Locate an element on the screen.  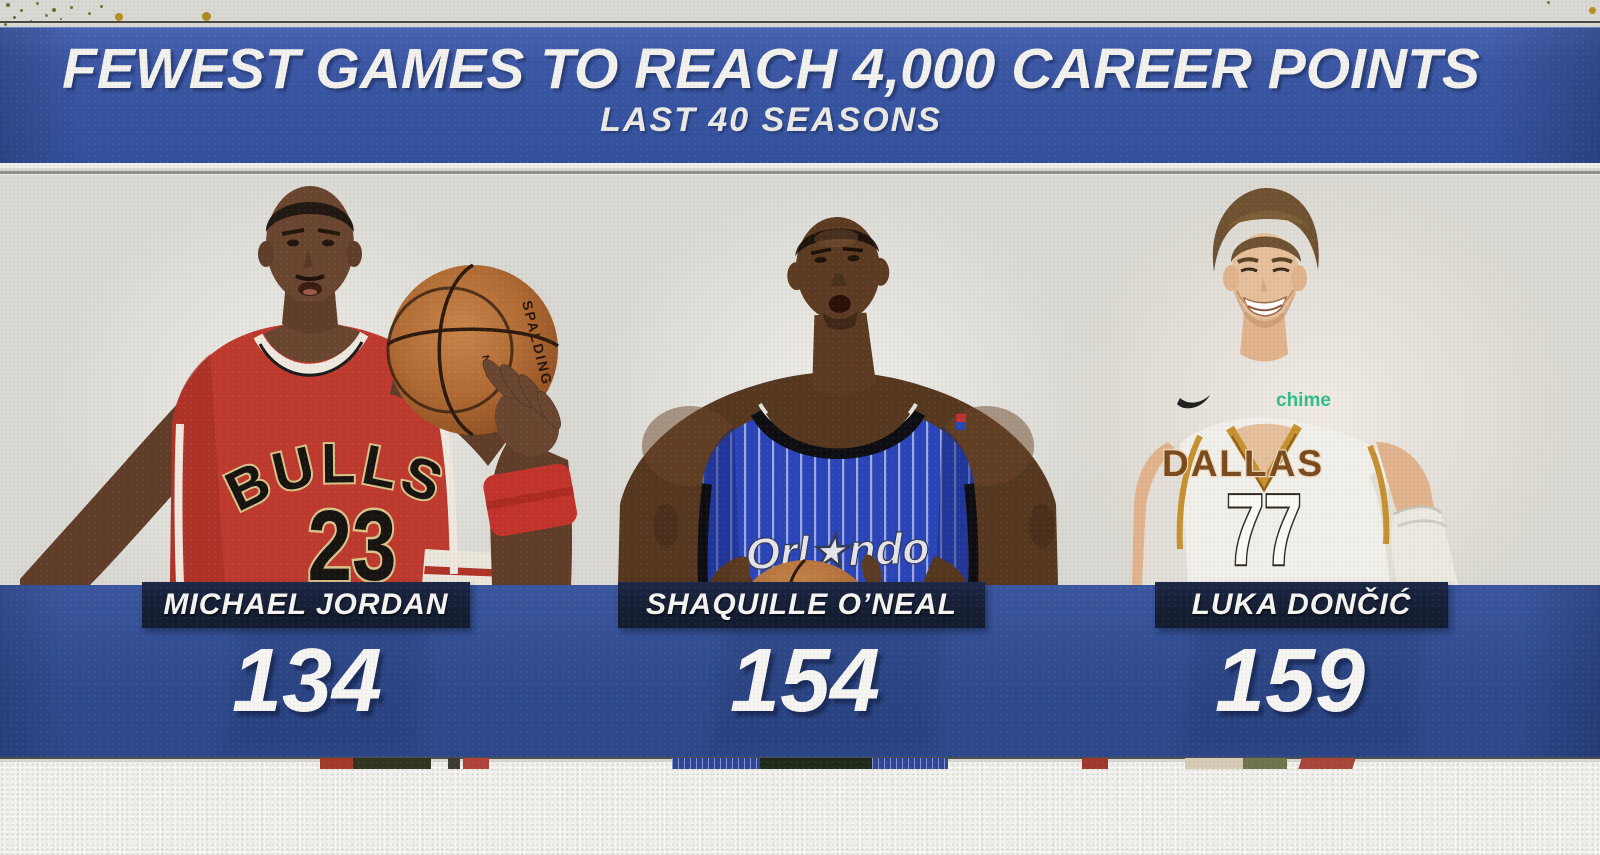
jordan-jersey is located at coordinates (341, 454).